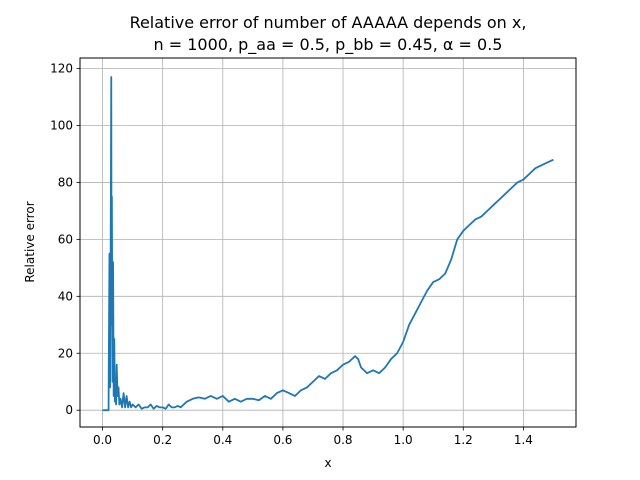  What do you see at coordinates (342, 440) in the screenshot?
I see `x-tick-label: 0.8` at bounding box center [342, 440].